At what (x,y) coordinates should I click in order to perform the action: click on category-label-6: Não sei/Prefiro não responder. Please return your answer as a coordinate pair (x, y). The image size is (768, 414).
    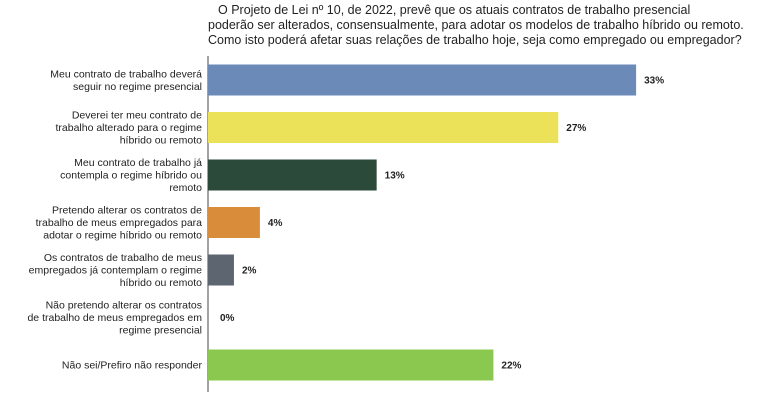
    Looking at the image, I should click on (132, 366).